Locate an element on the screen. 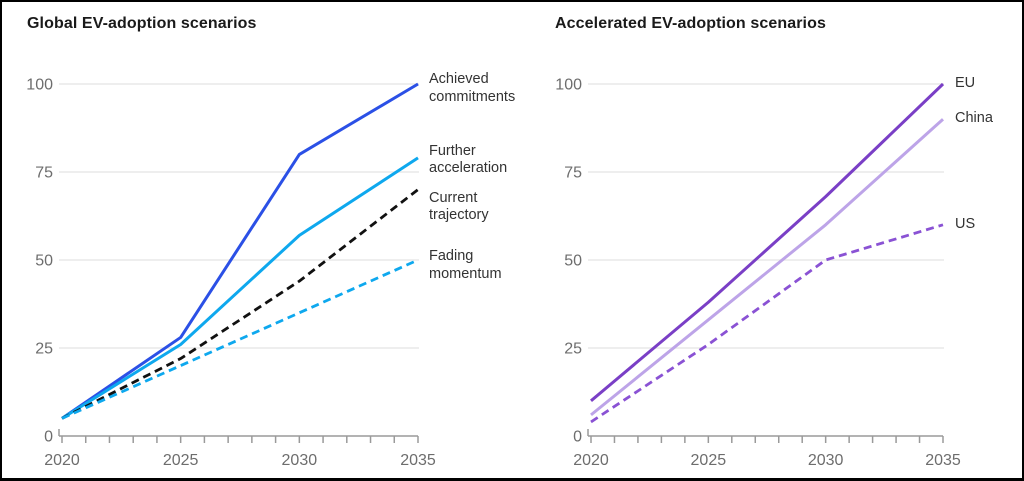 Image resolution: width=1024 pixels, height=481 pixels. series-label-eu: EU is located at coordinates (965, 83).